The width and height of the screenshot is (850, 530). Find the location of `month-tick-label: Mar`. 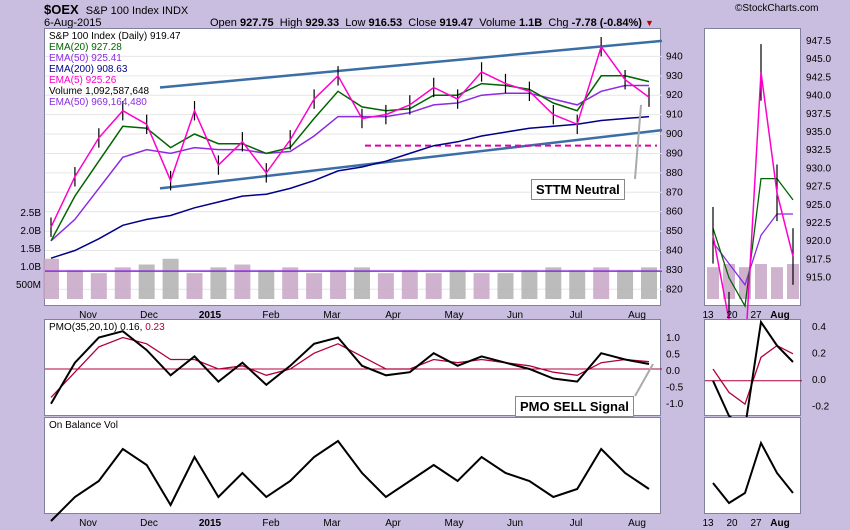

month-tick-label: Mar is located at coordinates (332, 523).